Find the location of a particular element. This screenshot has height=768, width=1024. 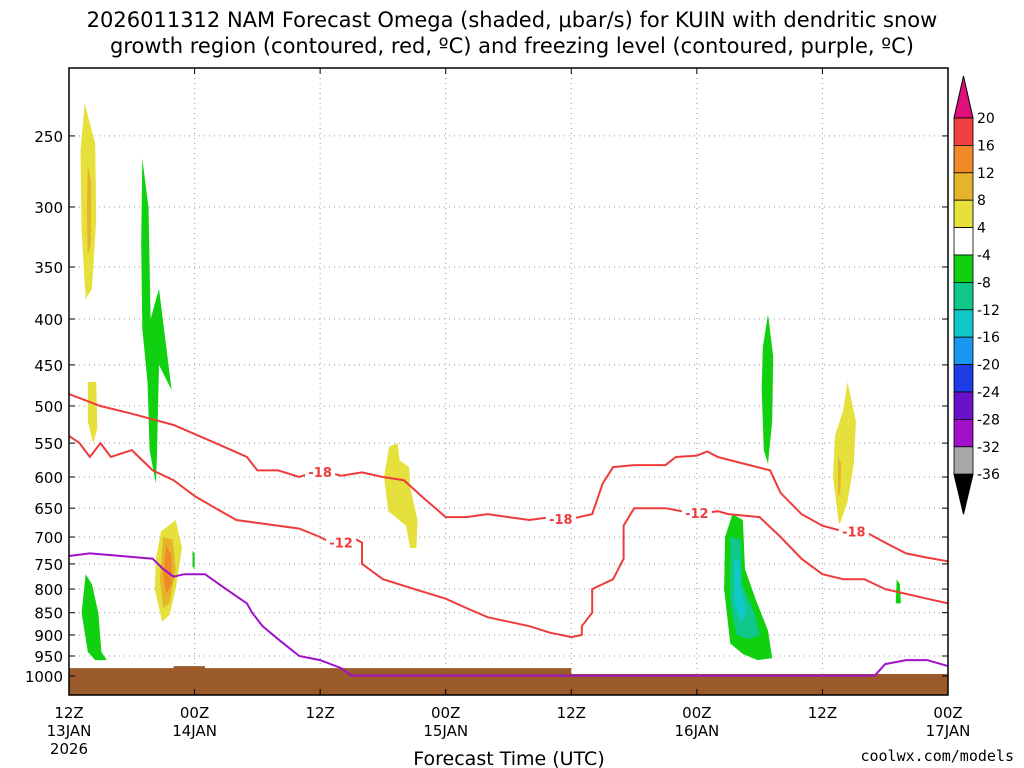

colorbar-label: -4 is located at coordinates (984, 256).